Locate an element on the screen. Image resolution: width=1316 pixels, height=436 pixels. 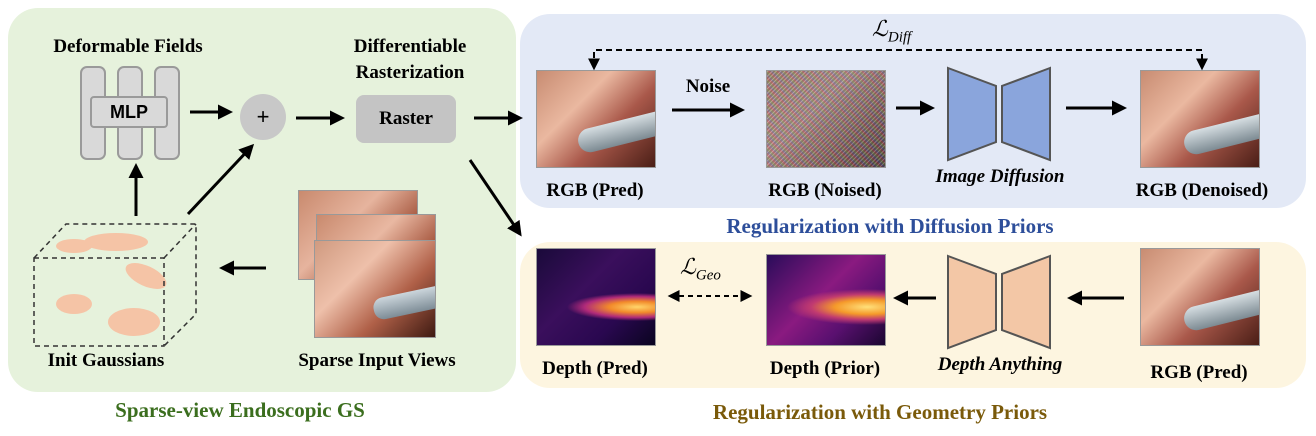
rgb-pred-image-bottom is located at coordinates (1200, 297).